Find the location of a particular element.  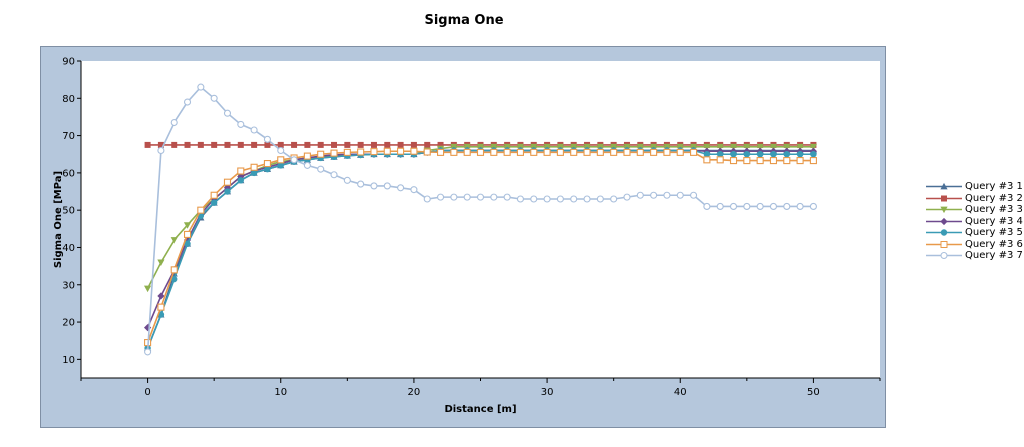

legend-label: Query #3 2 is located at coordinates (994, 198).